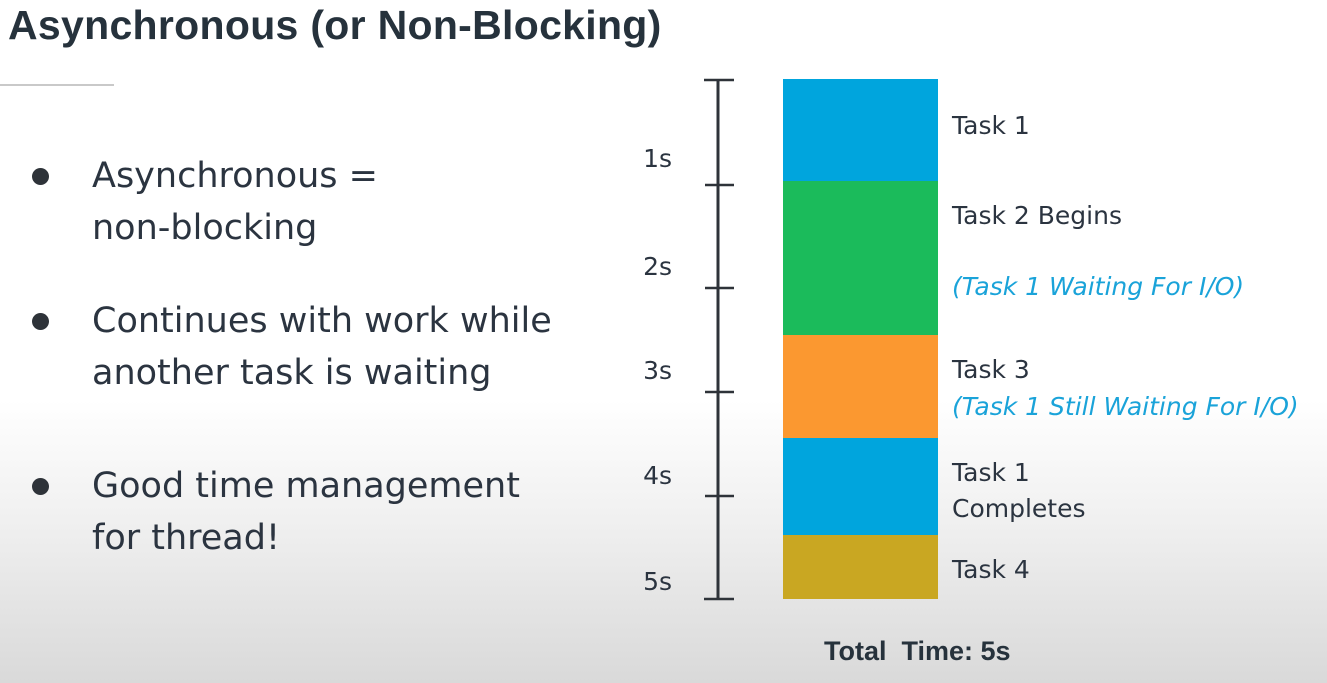 The image size is (1327, 683). What do you see at coordinates (657, 266) in the screenshot?
I see `axis-tick-label: 2s` at bounding box center [657, 266].